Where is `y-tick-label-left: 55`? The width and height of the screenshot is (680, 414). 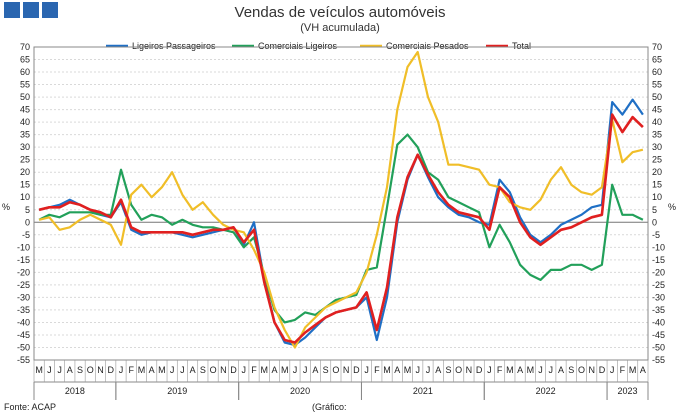 y-tick-label-left: 55 is located at coordinates (25, 85).